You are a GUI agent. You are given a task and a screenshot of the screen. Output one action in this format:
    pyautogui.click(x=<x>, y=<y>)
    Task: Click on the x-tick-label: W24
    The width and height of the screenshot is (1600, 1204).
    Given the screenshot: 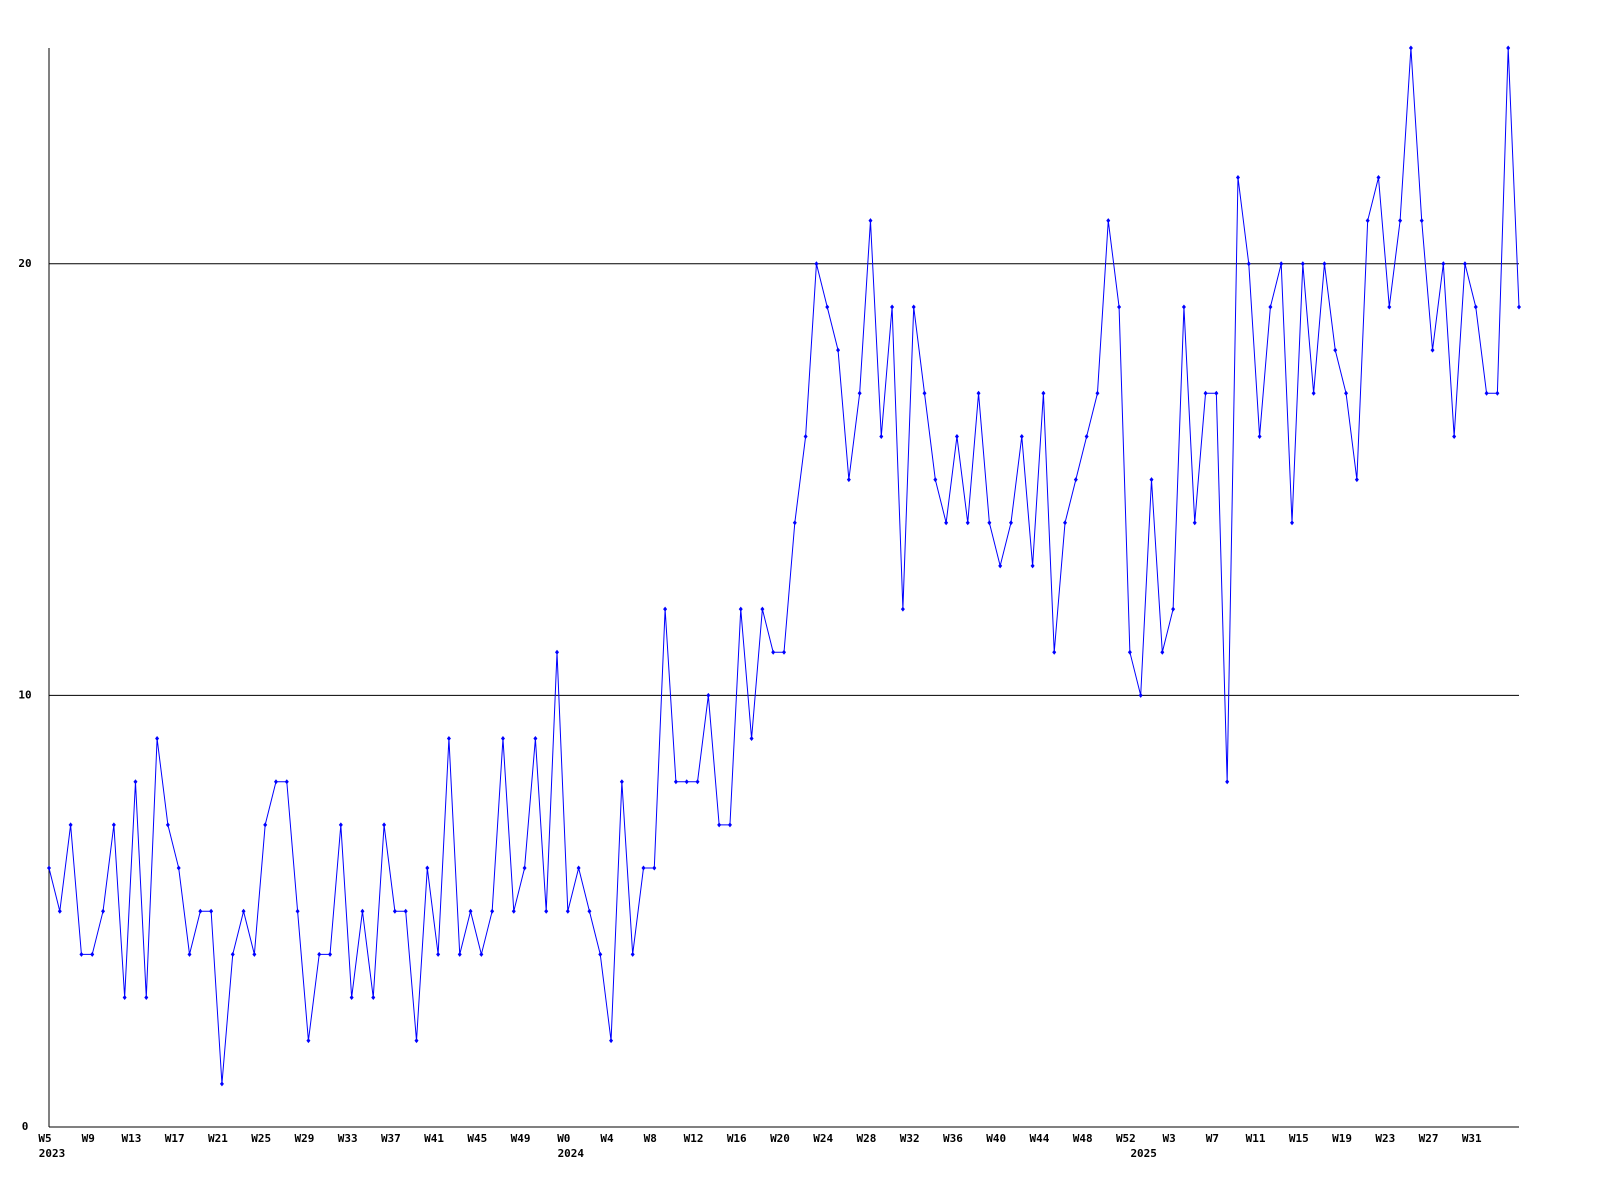 What is the action you would take?
    pyautogui.click(x=823, y=1138)
    